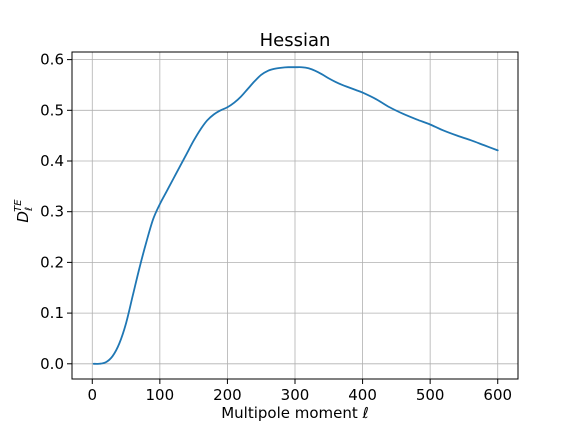 The width and height of the screenshot is (576, 436). What do you see at coordinates (52, 313) in the screenshot?
I see `y-tick-label: 0.1` at bounding box center [52, 313].